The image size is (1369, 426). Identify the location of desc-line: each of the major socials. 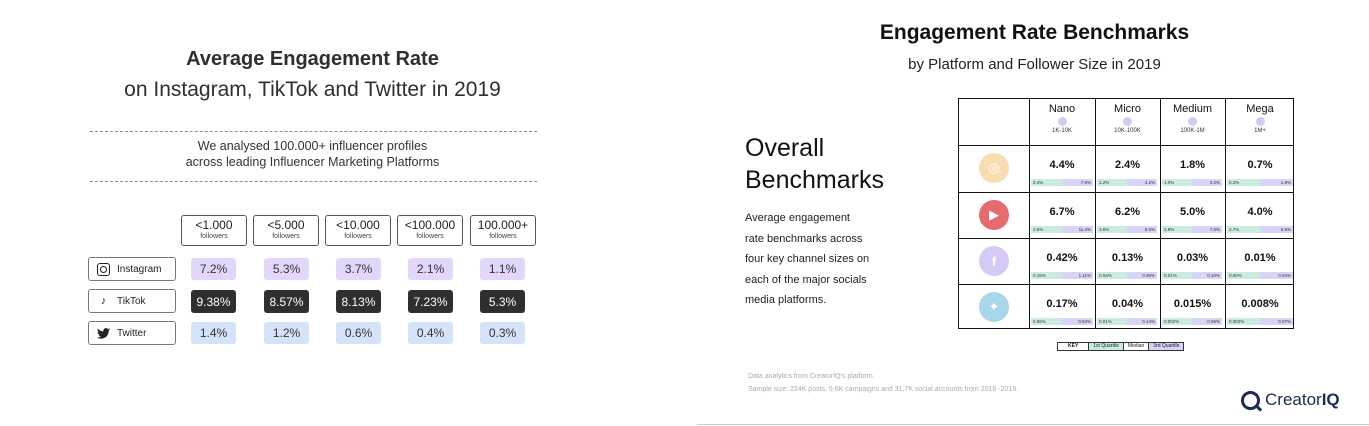
(806, 279).